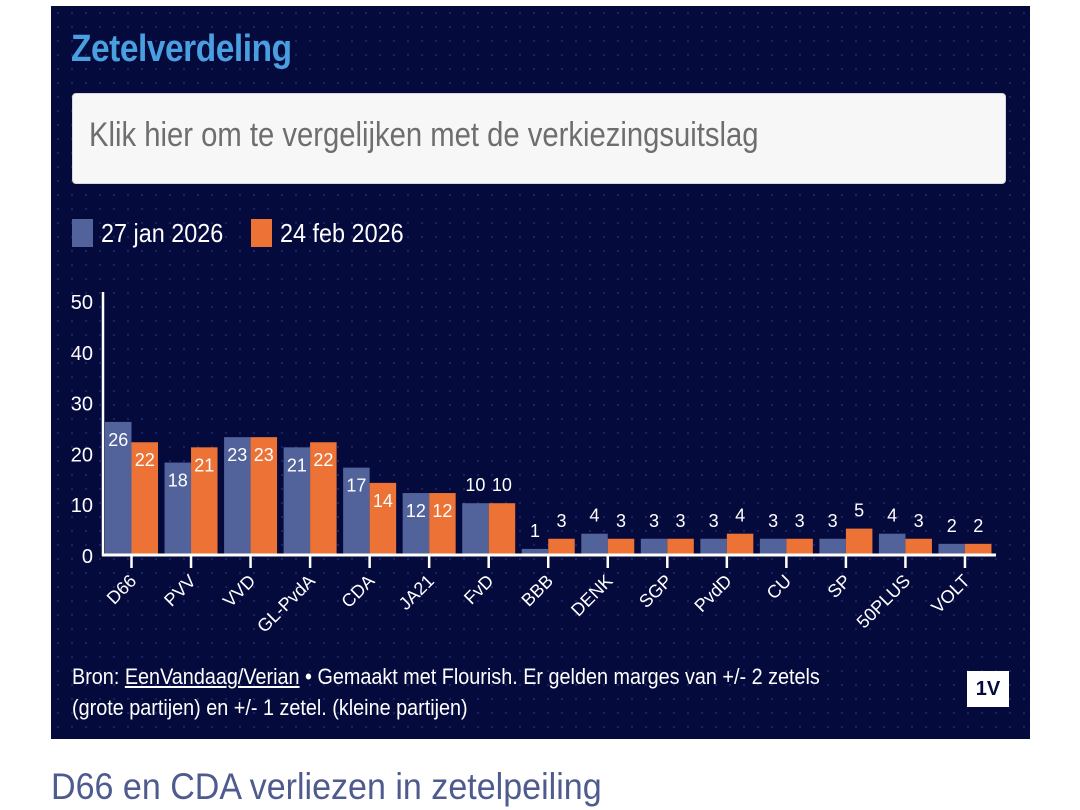 This screenshot has width=1080, height=810. I want to click on y-tick-label: 50, so click(82, 303).